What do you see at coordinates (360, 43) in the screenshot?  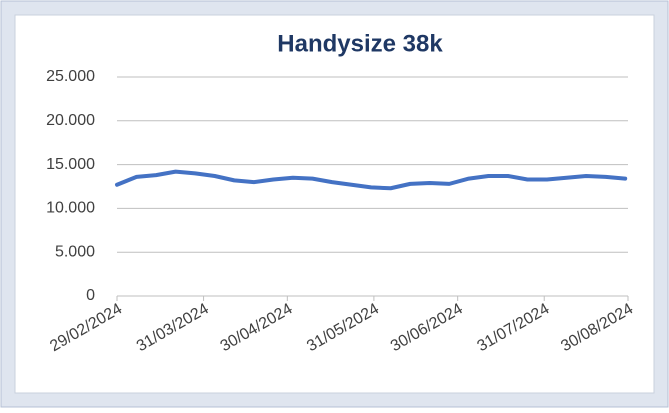 I see `chart-title: Handysize 38k` at bounding box center [360, 43].